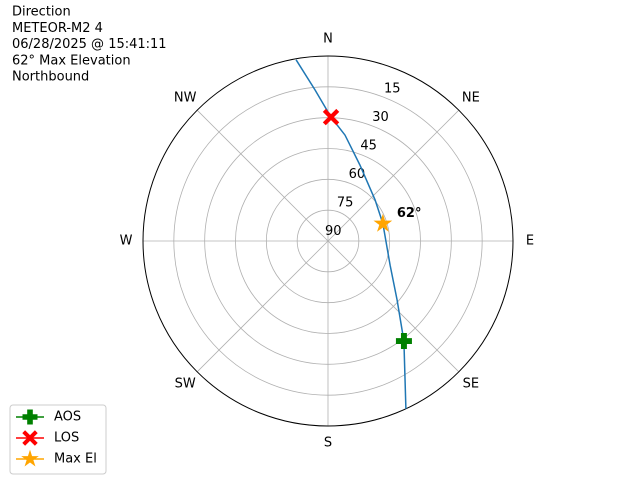  What do you see at coordinates (471, 383) in the screenshot?
I see `theta-tick-label: SE` at bounding box center [471, 383].